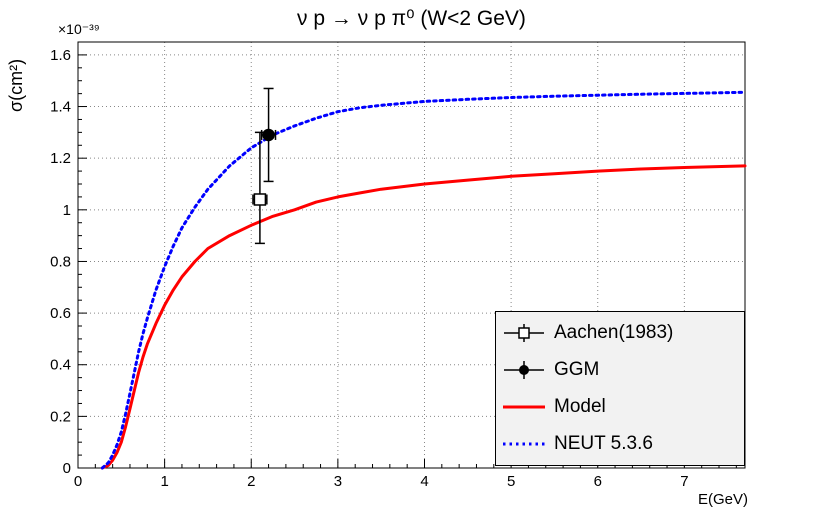 This screenshot has height=519, width=830. What do you see at coordinates (411, 18) in the screenshot?
I see `chart-title: ν p → ν p π⁰ (W<2 GeV)` at bounding box center [411, 18].